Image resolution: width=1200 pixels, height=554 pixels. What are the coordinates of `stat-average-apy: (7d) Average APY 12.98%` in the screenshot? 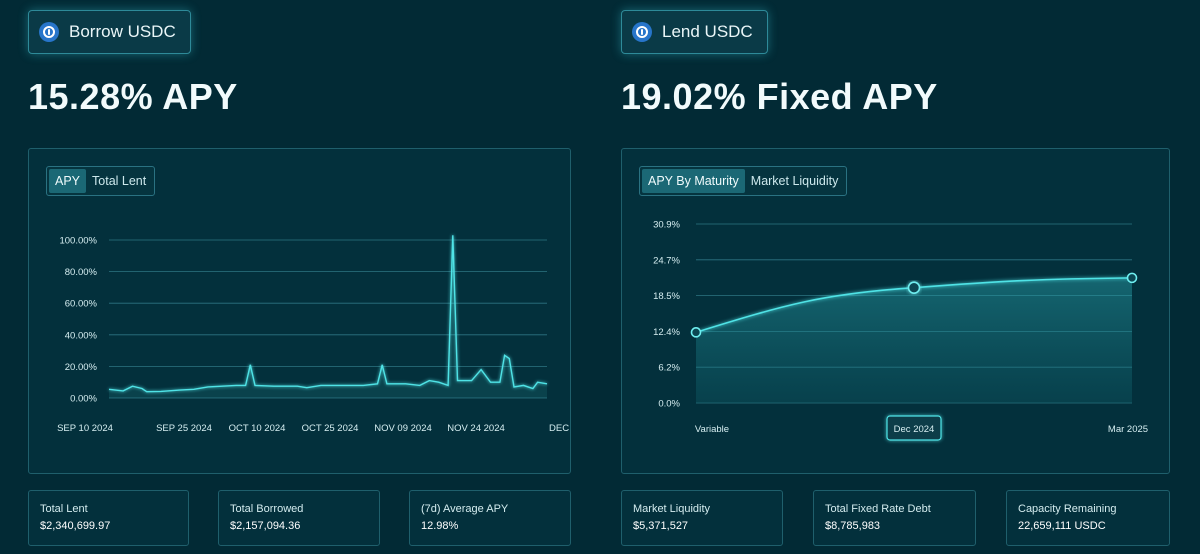 It's located at (490, 518).